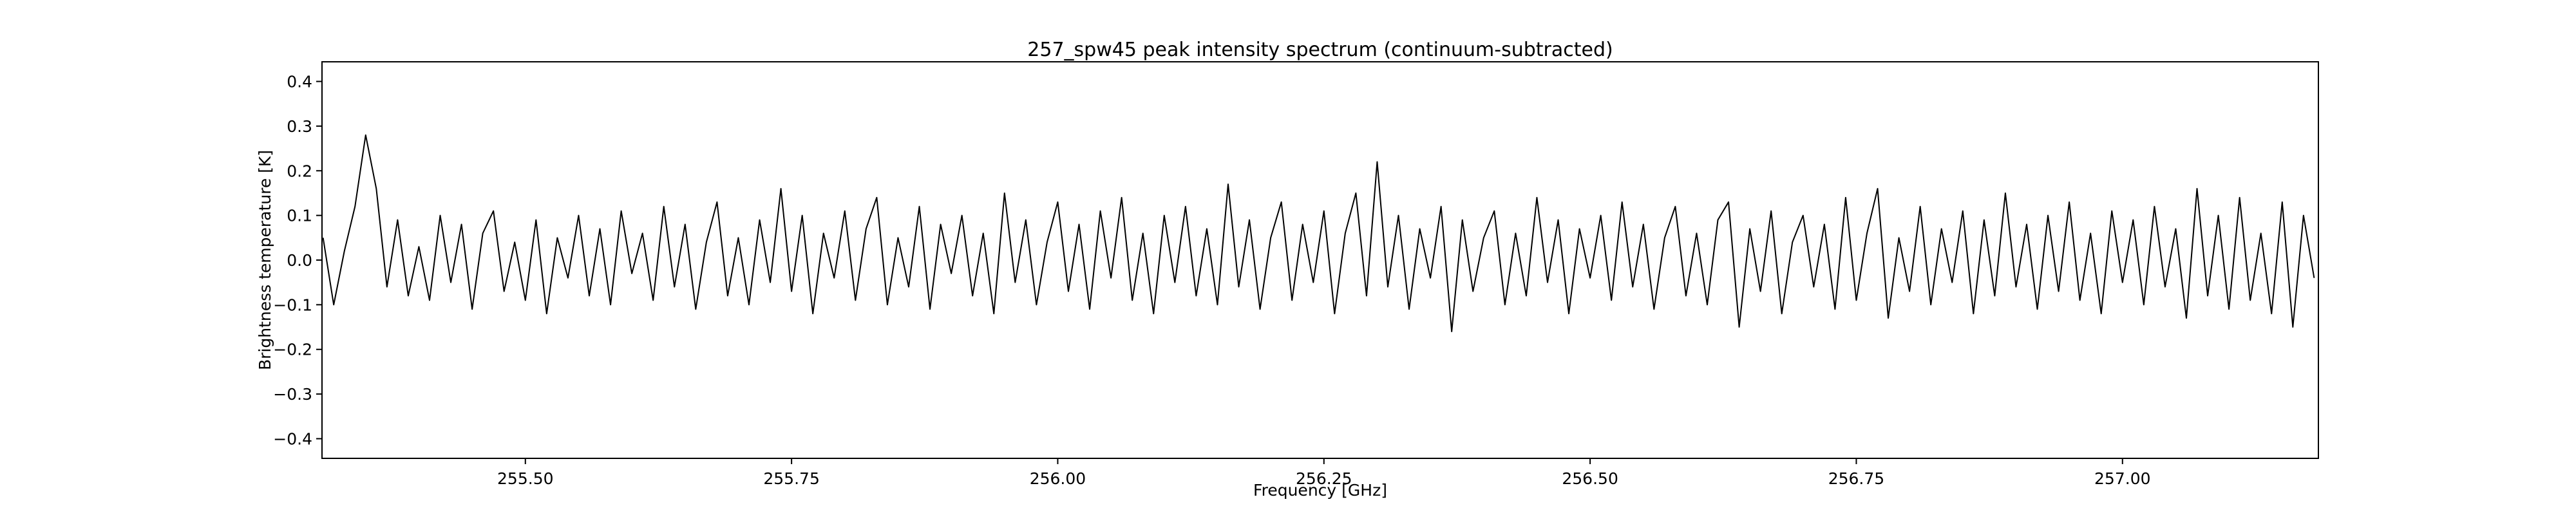 The height and width of the screenshot is (515, 2576). What do you see at coordinates (299, 126) in the screenshot?
I see `y-tick-label: 0.3` at bounding box center [299, 126].